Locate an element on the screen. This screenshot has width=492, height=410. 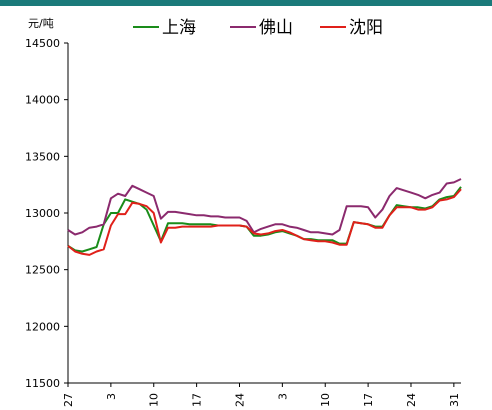
legend-label-0: 上海 is located at coordinates (179, 28).